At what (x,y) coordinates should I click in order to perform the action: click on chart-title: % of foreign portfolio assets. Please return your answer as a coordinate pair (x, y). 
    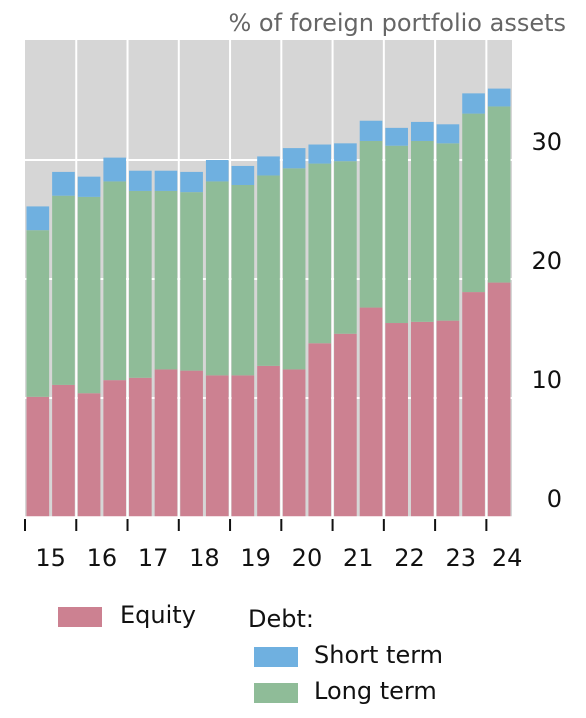
    Looking at the image, I should click on (397, 23).